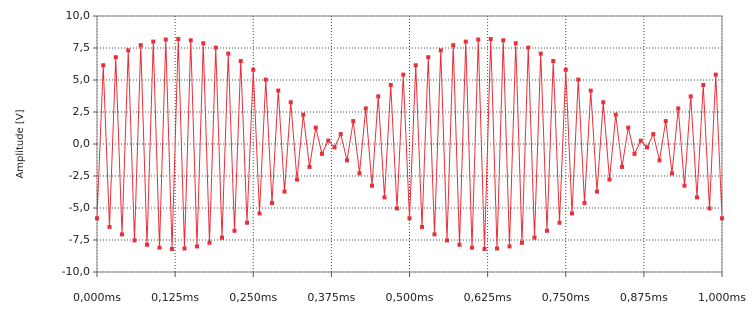 The image size is (753, 311). I want to click on x-tick-label: 0,000ms, so click(97, 297).